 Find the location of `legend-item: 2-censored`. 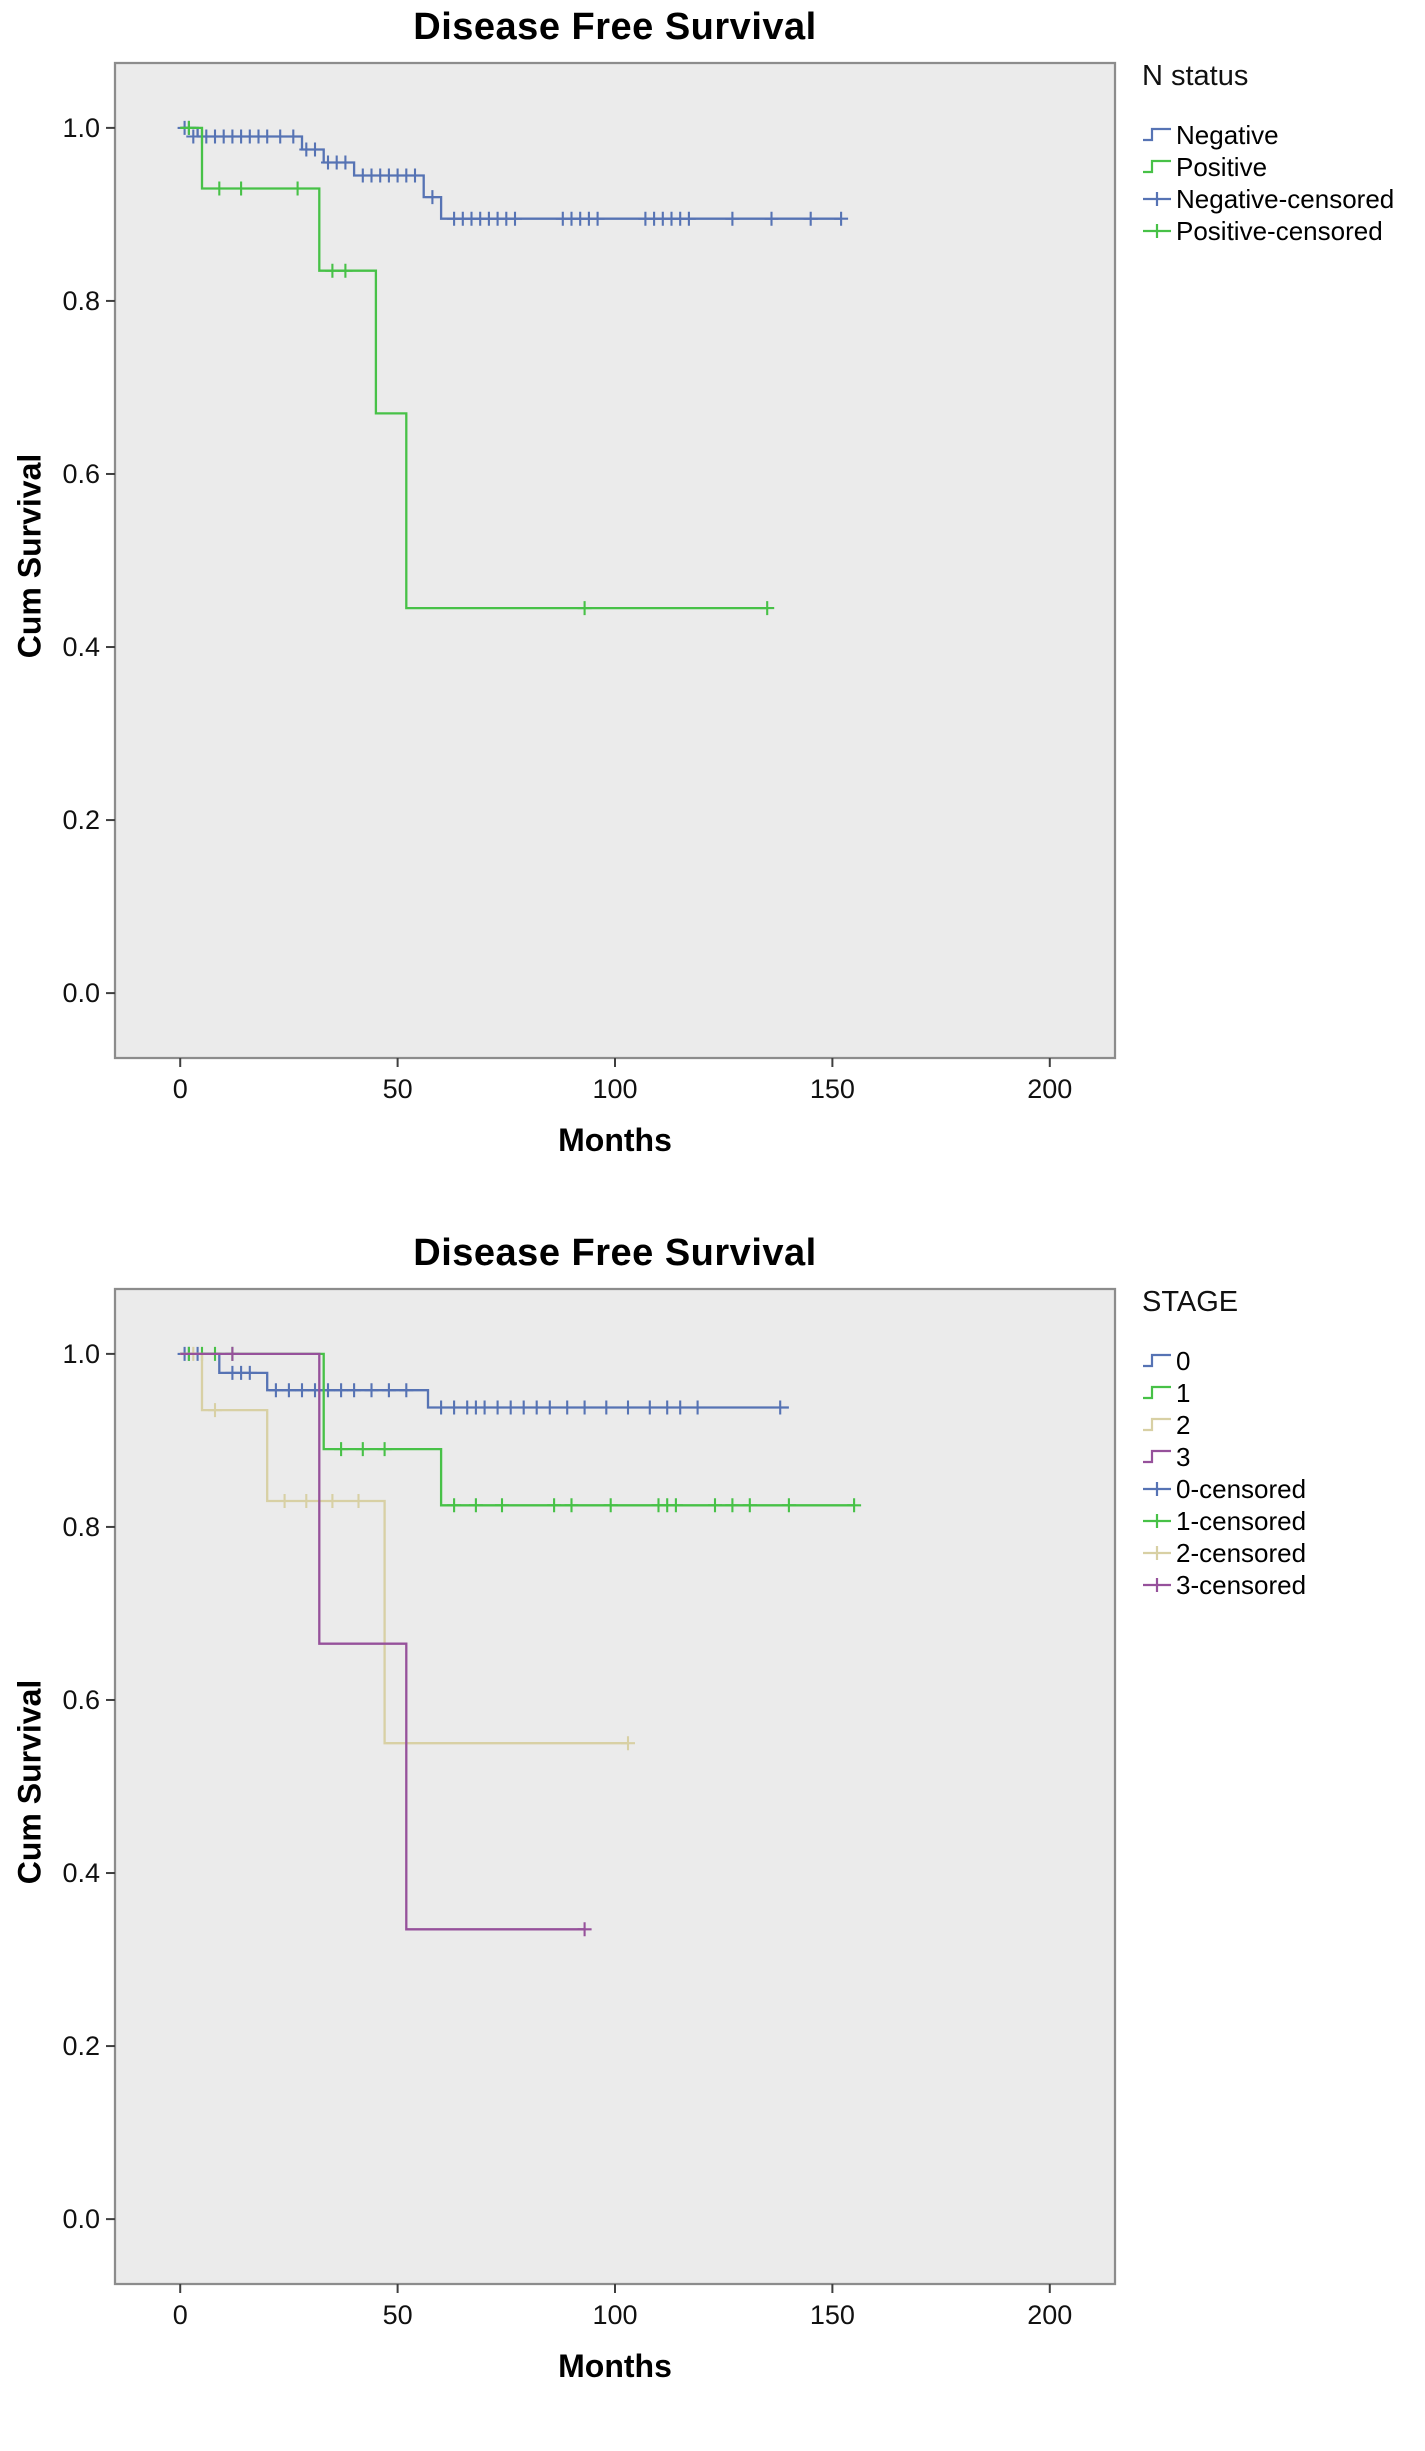

legend-item: 2-censored is located at coordinates (1283, 1553).